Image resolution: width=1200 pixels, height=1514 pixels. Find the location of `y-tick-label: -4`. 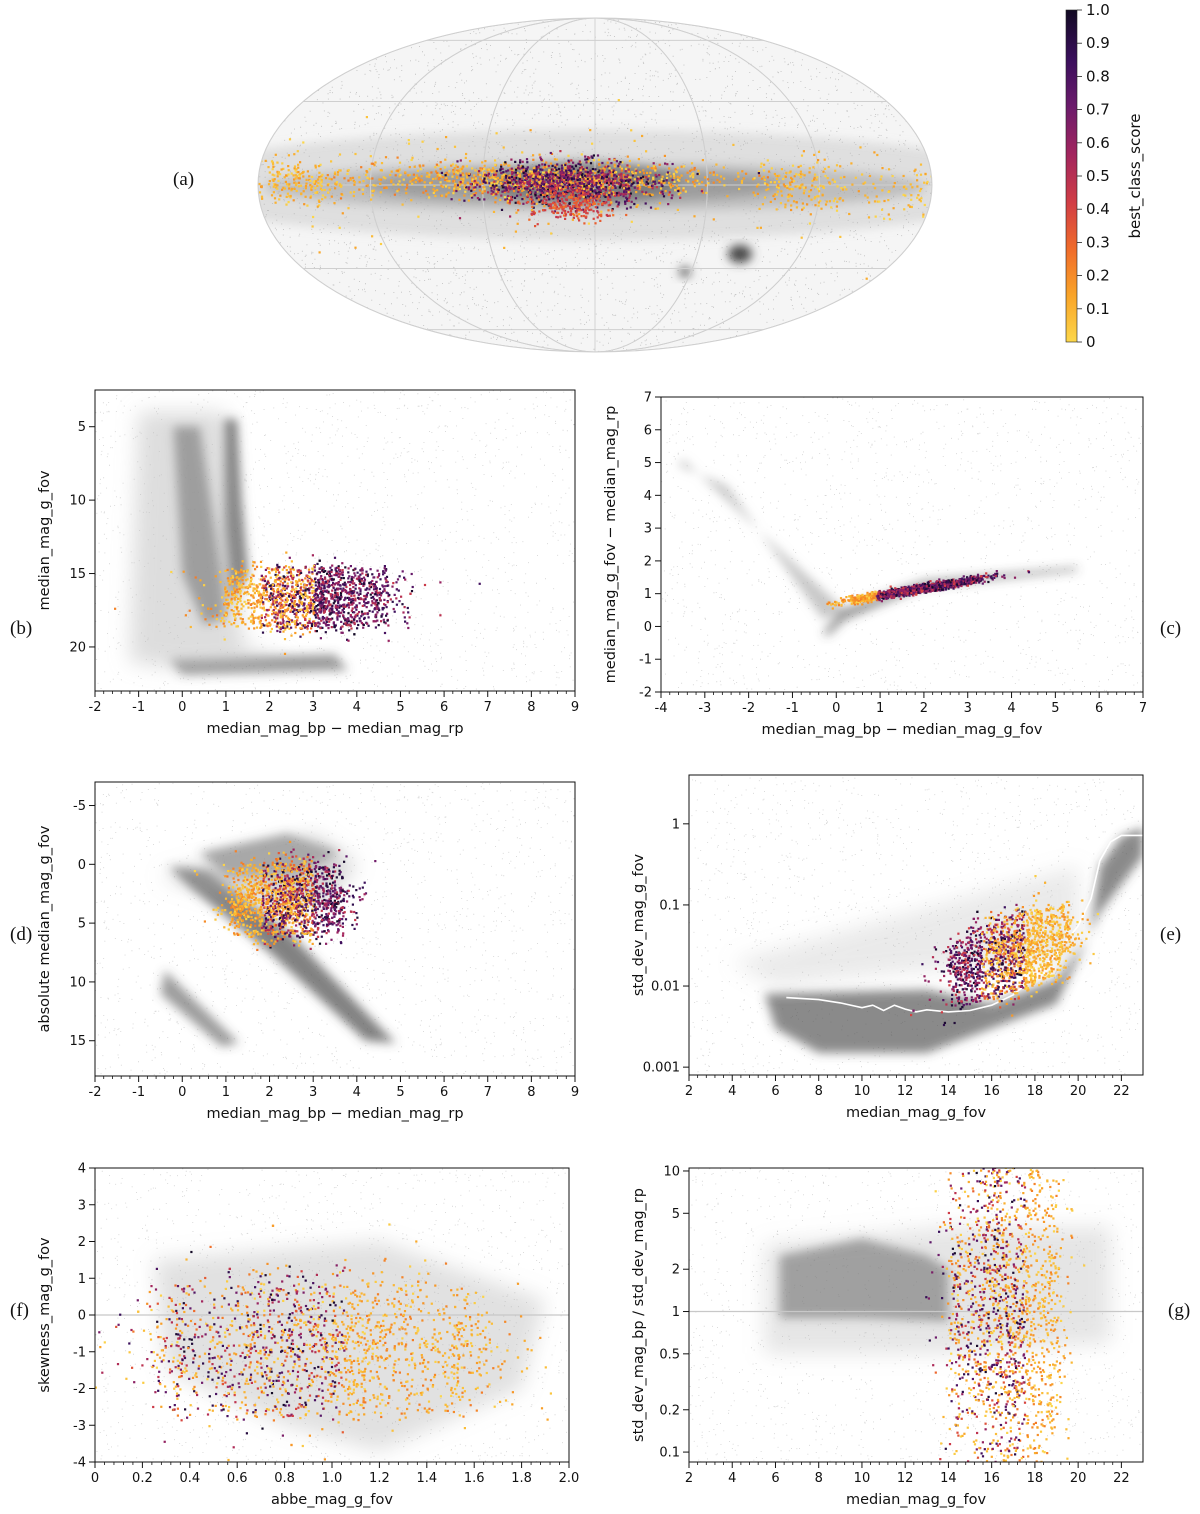

y-tick-label: -4 is located at coordinates (79, 1463).